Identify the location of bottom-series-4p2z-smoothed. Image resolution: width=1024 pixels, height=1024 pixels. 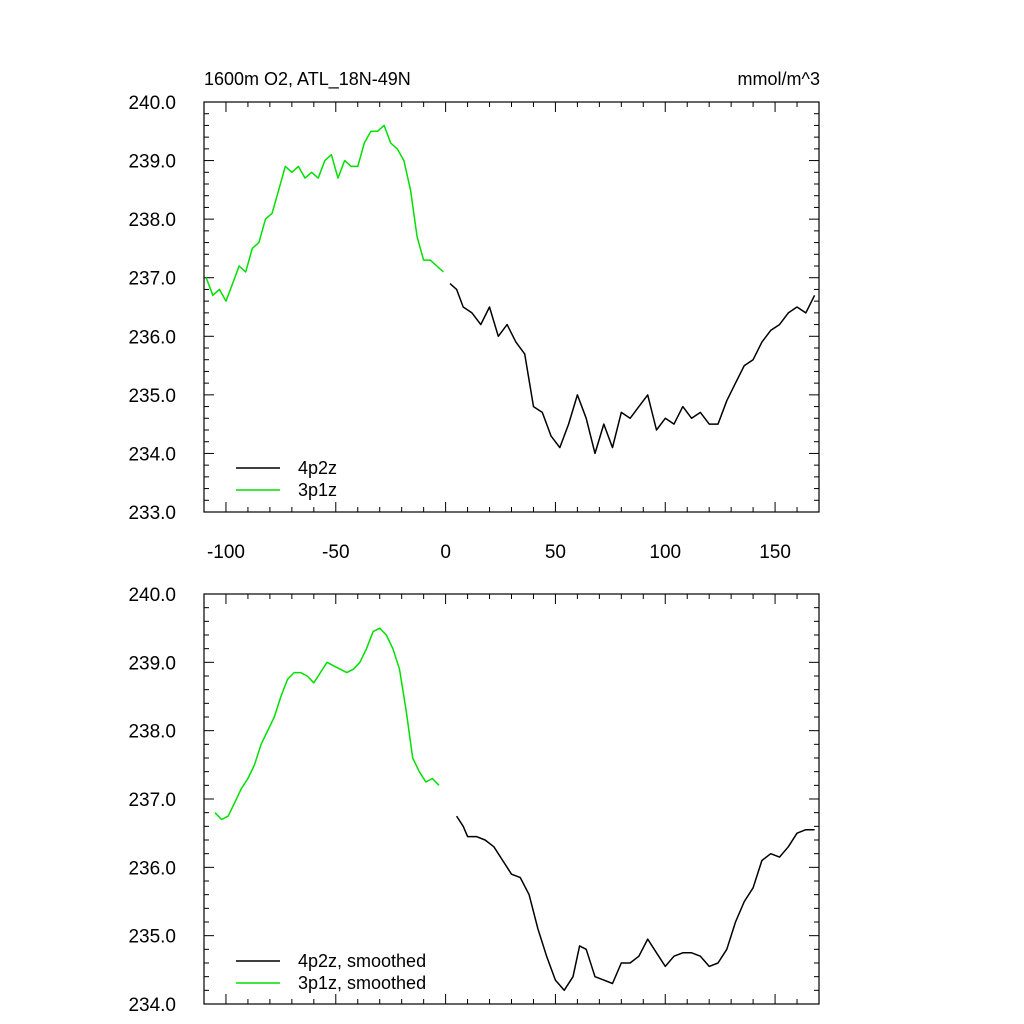
(635, 903).